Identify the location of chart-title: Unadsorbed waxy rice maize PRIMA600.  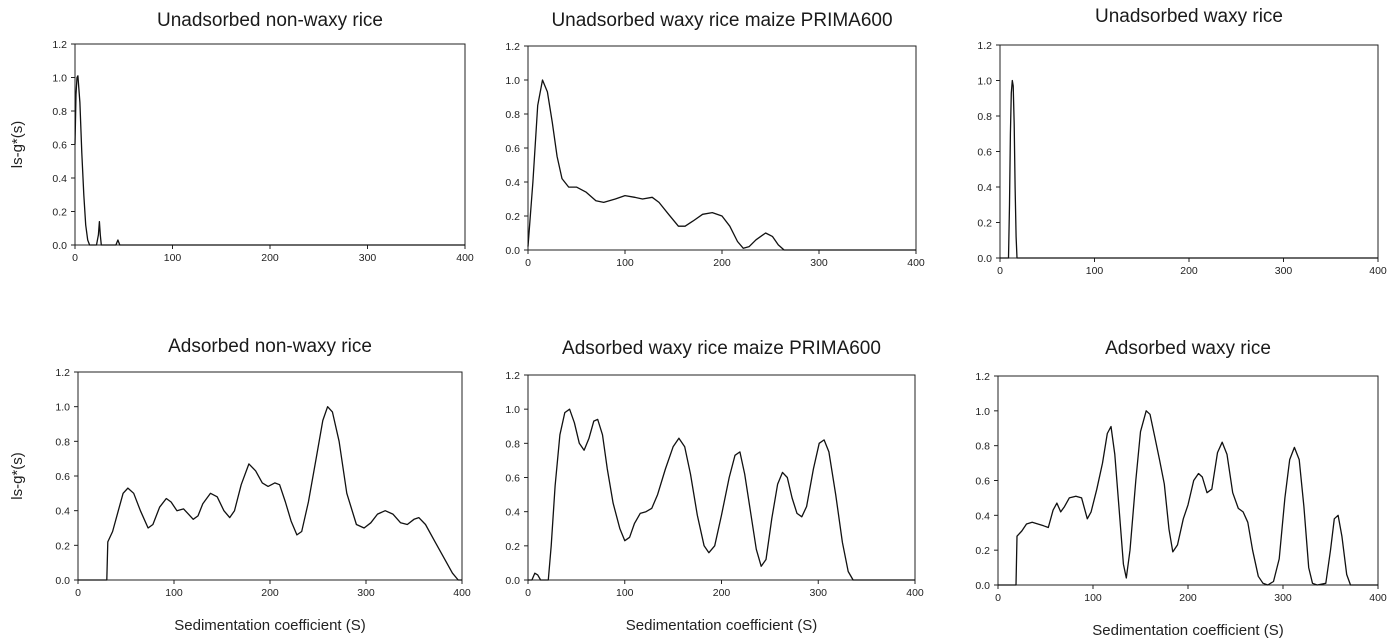
(721, 20).